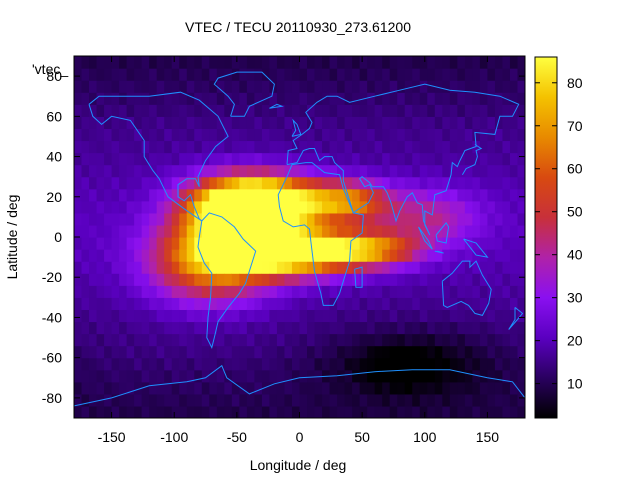  I want to click on colorbar-tick-label: 70, so click(575, 126).